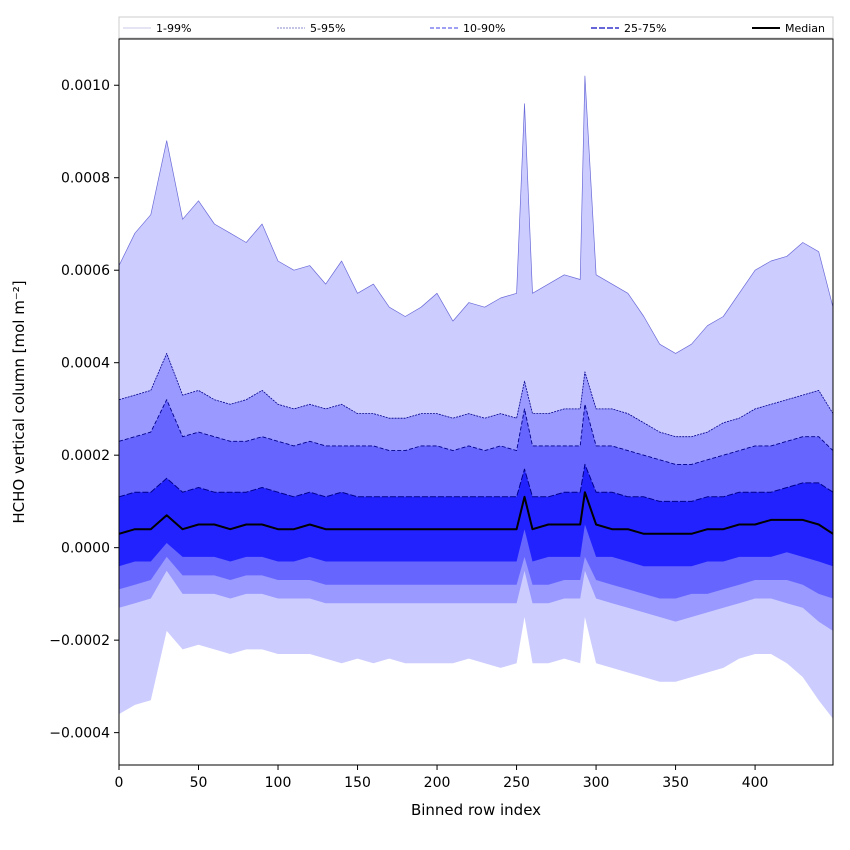 Image resolution: width=850 pixels, height=850 pixels. Describe the element at coordinates (516, 783) in the screenshot. I see `x-tick-label: 250` at that location.